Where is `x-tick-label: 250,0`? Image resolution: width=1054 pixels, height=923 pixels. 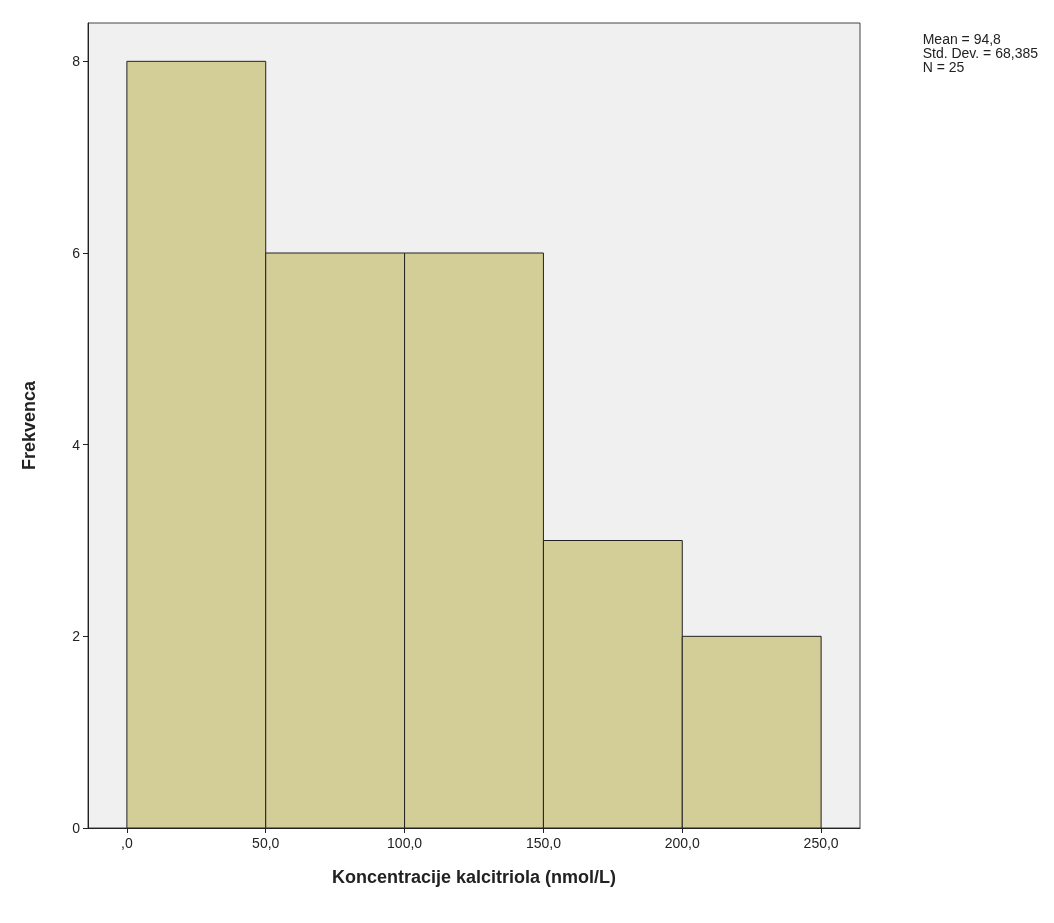 x-tick-label: 250,0 is located at coordinates (821, 843).